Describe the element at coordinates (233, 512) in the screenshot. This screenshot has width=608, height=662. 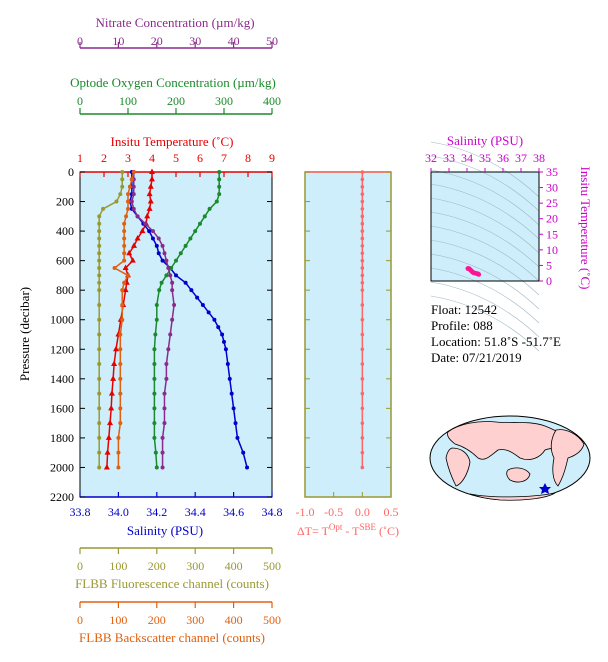
I see `salinity-tick-label: 34.6` at that location.